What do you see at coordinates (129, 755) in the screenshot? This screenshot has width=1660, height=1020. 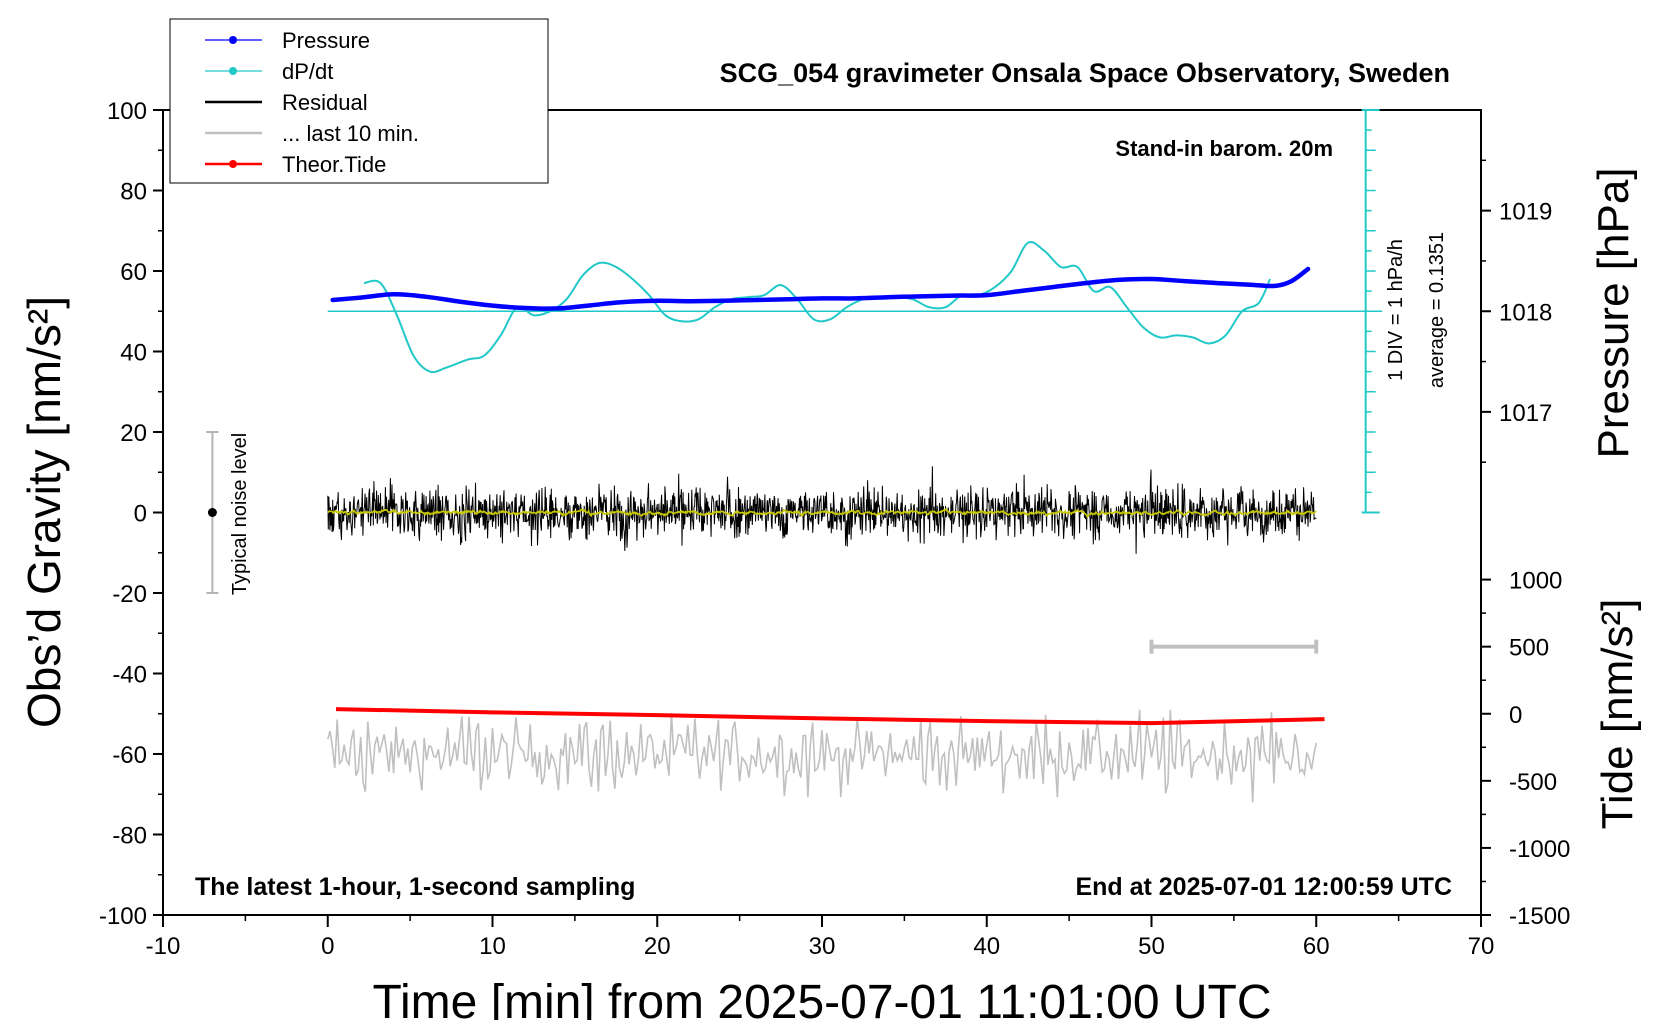 I see `y-tick-label: -60` at bounding box center [129, 755].